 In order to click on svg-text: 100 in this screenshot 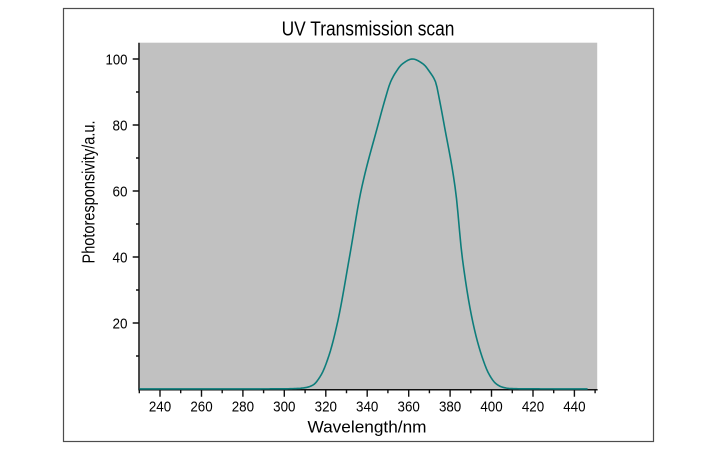, I will do `click(117, 59)`.